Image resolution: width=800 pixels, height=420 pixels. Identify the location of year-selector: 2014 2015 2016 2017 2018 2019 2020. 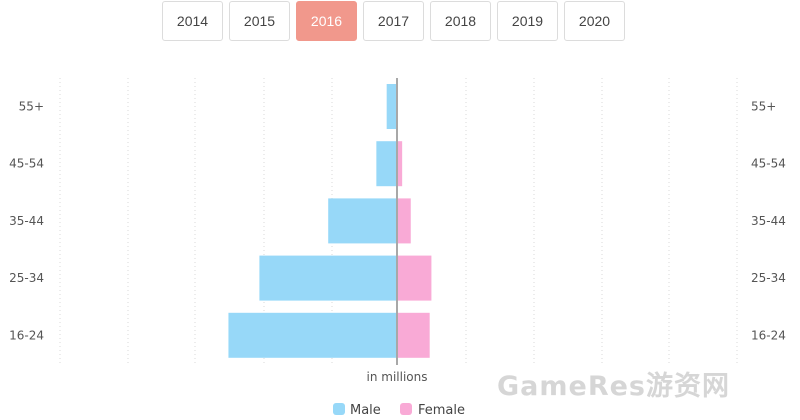
(393, 21).